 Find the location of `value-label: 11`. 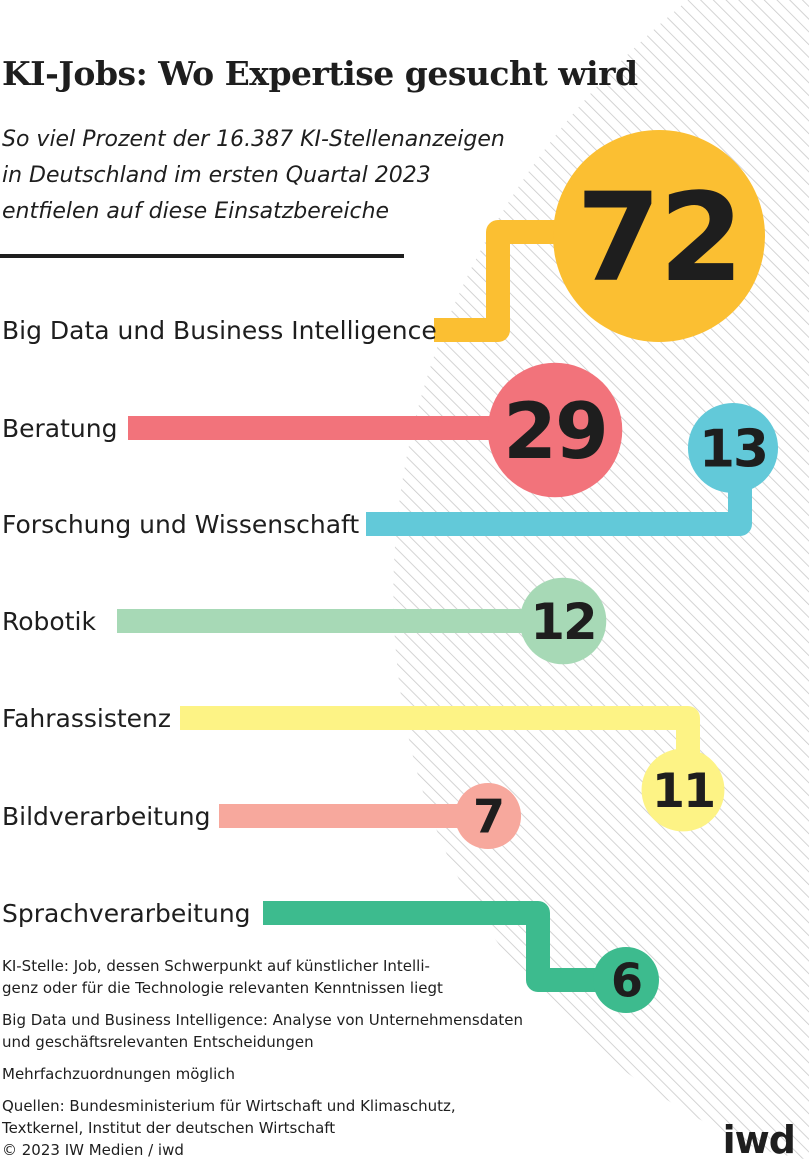

value-label: 11 is located at coordinates (683, 791).